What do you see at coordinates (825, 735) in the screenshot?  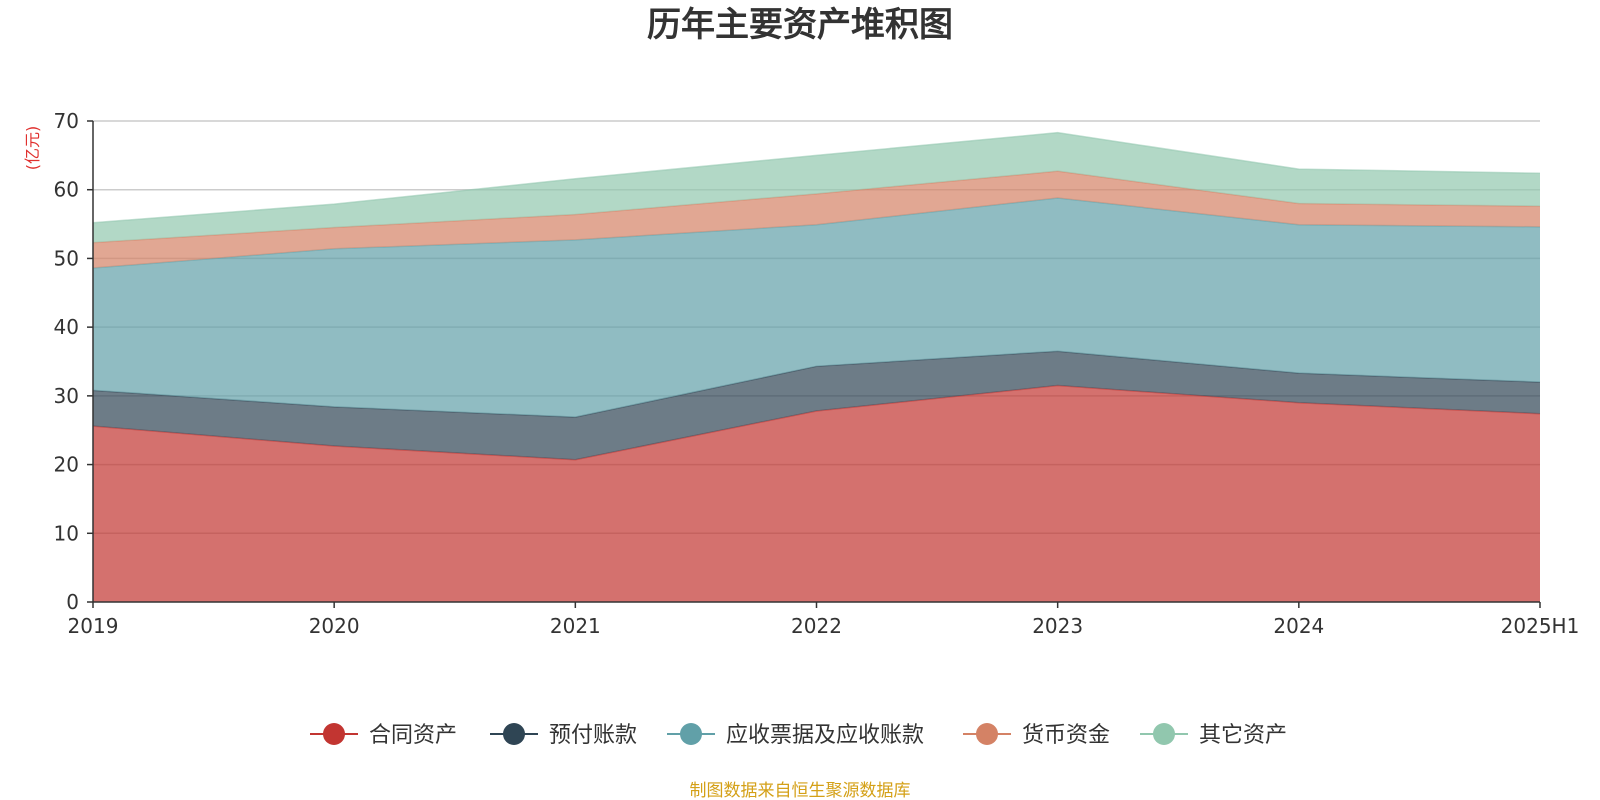 I see `legend-label: 应收票据及应收账款` at bounding box center [825, 735].